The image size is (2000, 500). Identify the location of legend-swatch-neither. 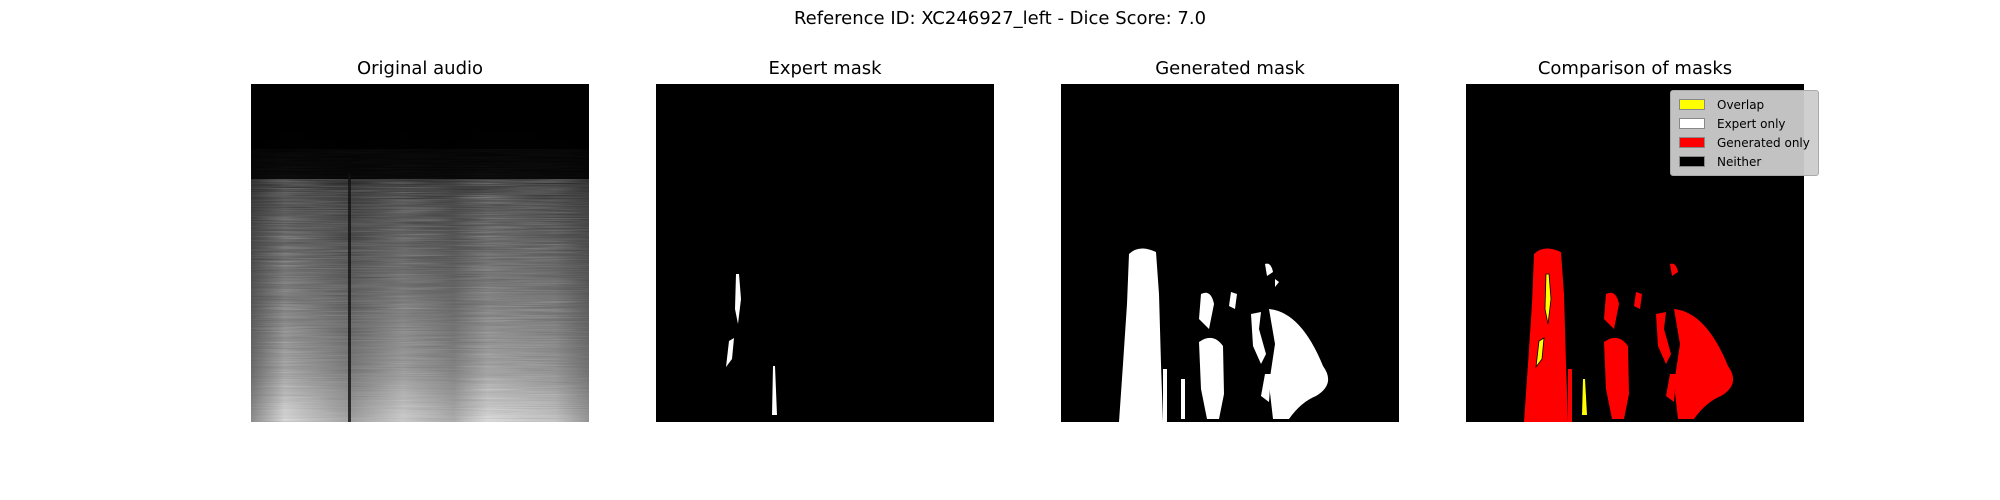
(1692, 161).